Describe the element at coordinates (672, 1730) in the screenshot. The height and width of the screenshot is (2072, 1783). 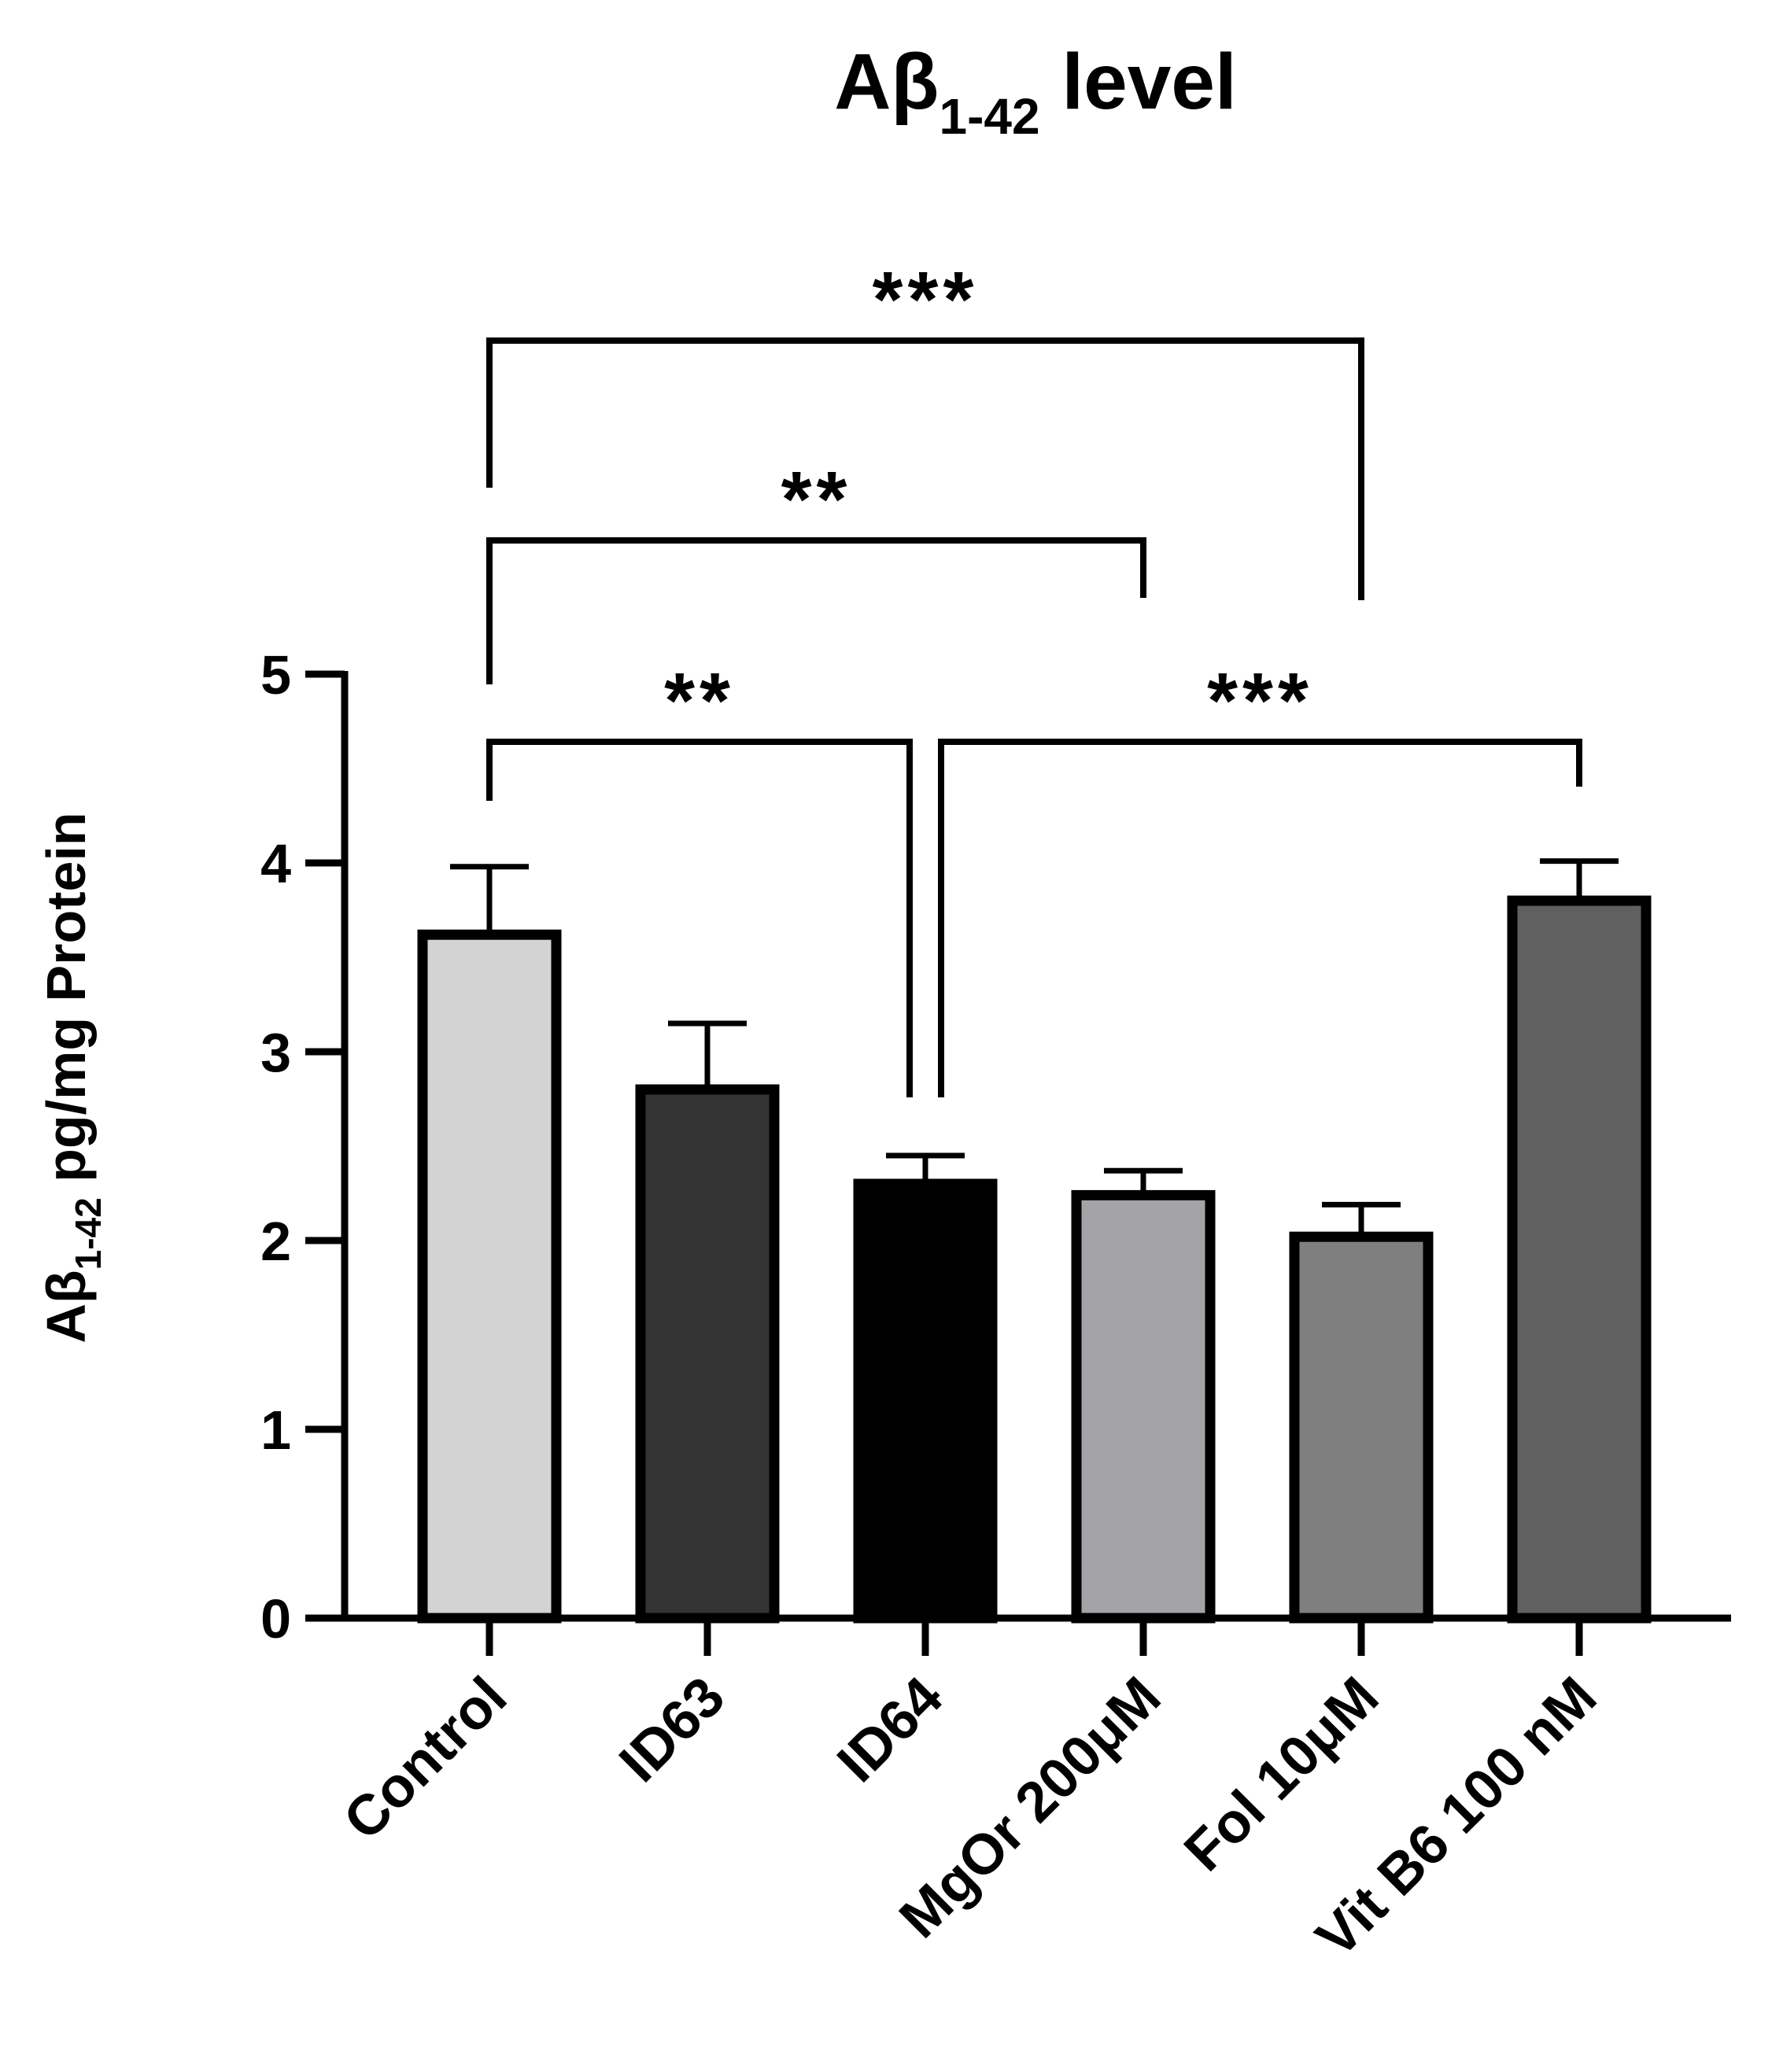
I see `x-tick-label-1: ID63` at that location.